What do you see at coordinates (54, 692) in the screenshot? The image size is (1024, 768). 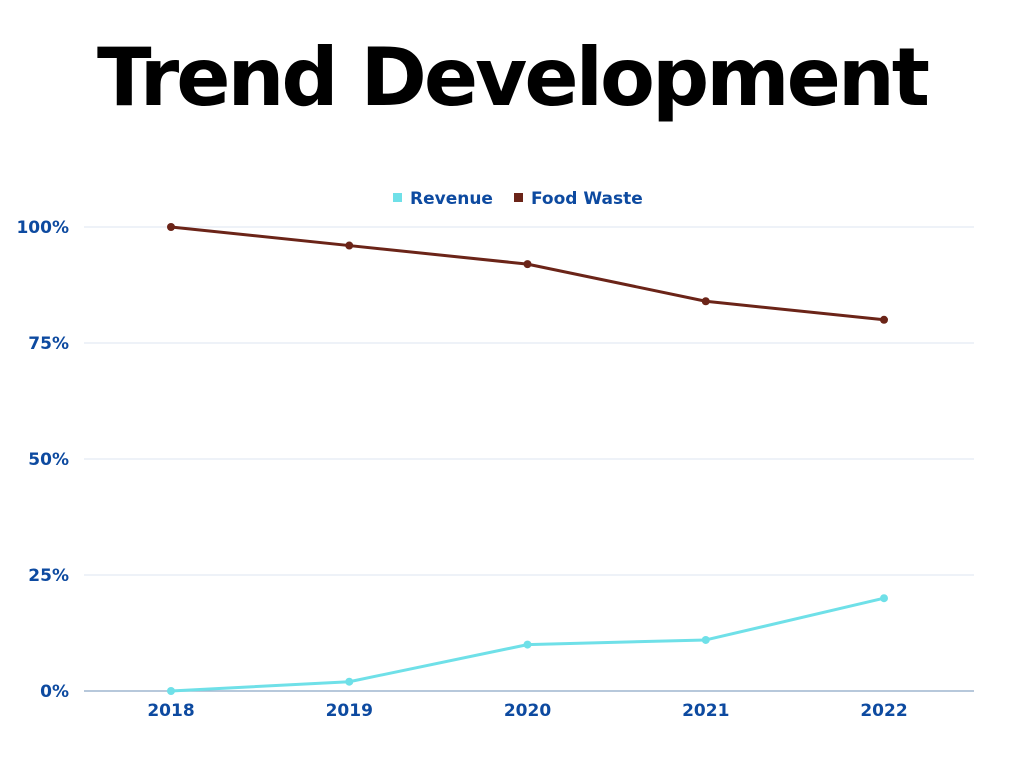 I see `y-tick-label: 0%` at bounding box center [54, 692].